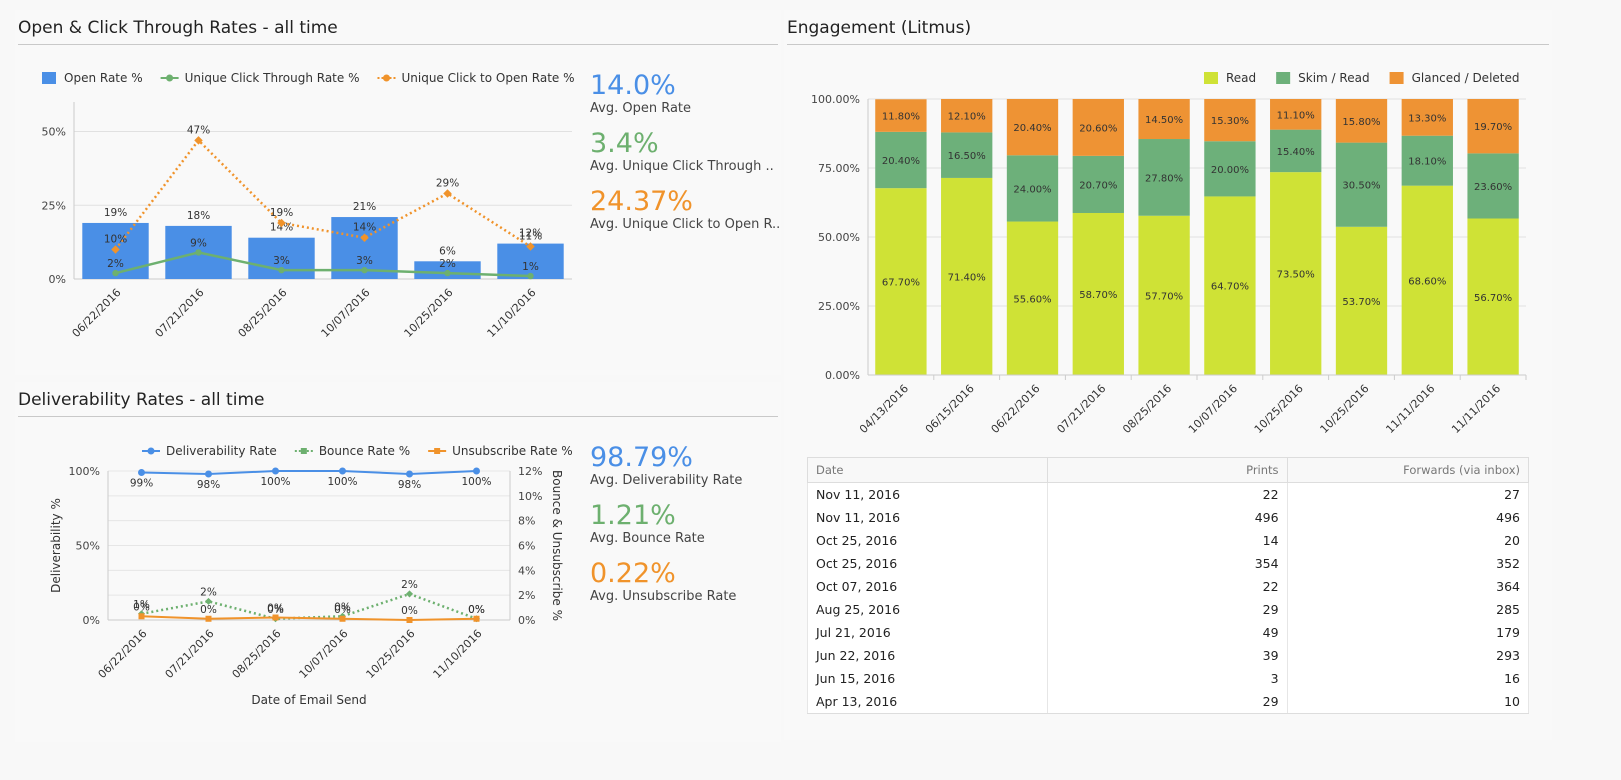 The width and height of the screenshot is (1621, 780). What do you see at coordinates (1408, 678) in the screenshot?
I see `table-cell: 16` at bounding box center [1408, 678].